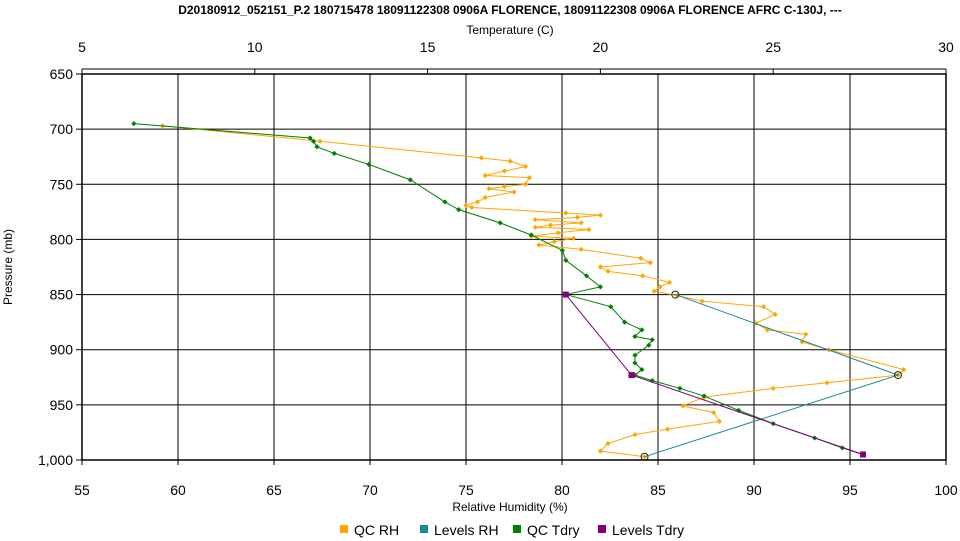 The image size is (960, 541). What do you see at coordinates (82, 490) in the screenshot?
I see `x-tick-label: 55` at bounding box center [82, 490].